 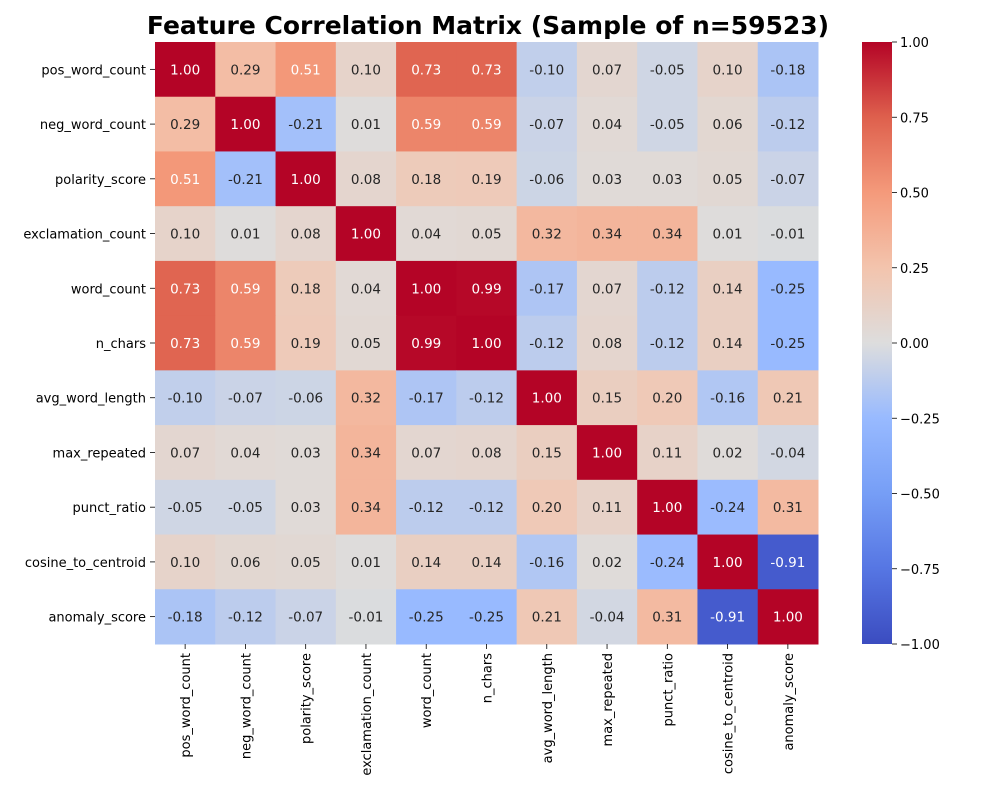 I want to click on y-tick-label: cosine_to_centroid, so click(x=85, y=563).